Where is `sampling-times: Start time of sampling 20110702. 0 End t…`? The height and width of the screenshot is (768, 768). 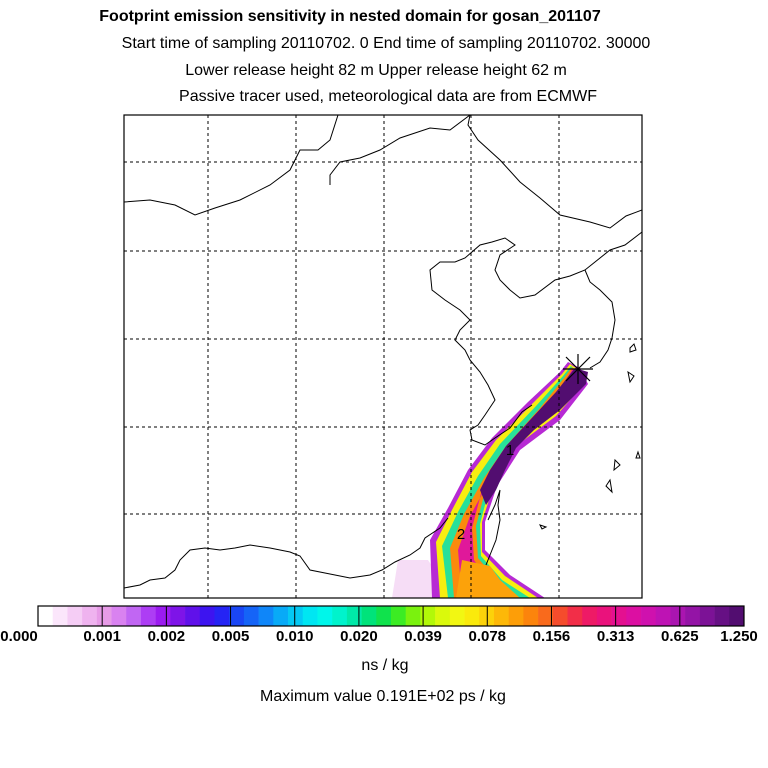
sampling-times: Start time of sampling 20110702. 0 End t… is located at coordinates (386, 43).